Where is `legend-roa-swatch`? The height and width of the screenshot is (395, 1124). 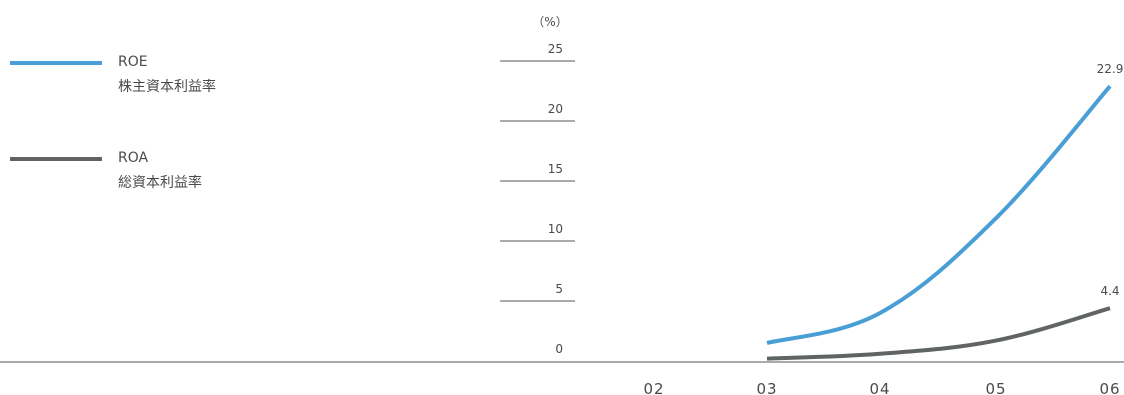 legend-roa-swatch is located at coordinates (56, 159).